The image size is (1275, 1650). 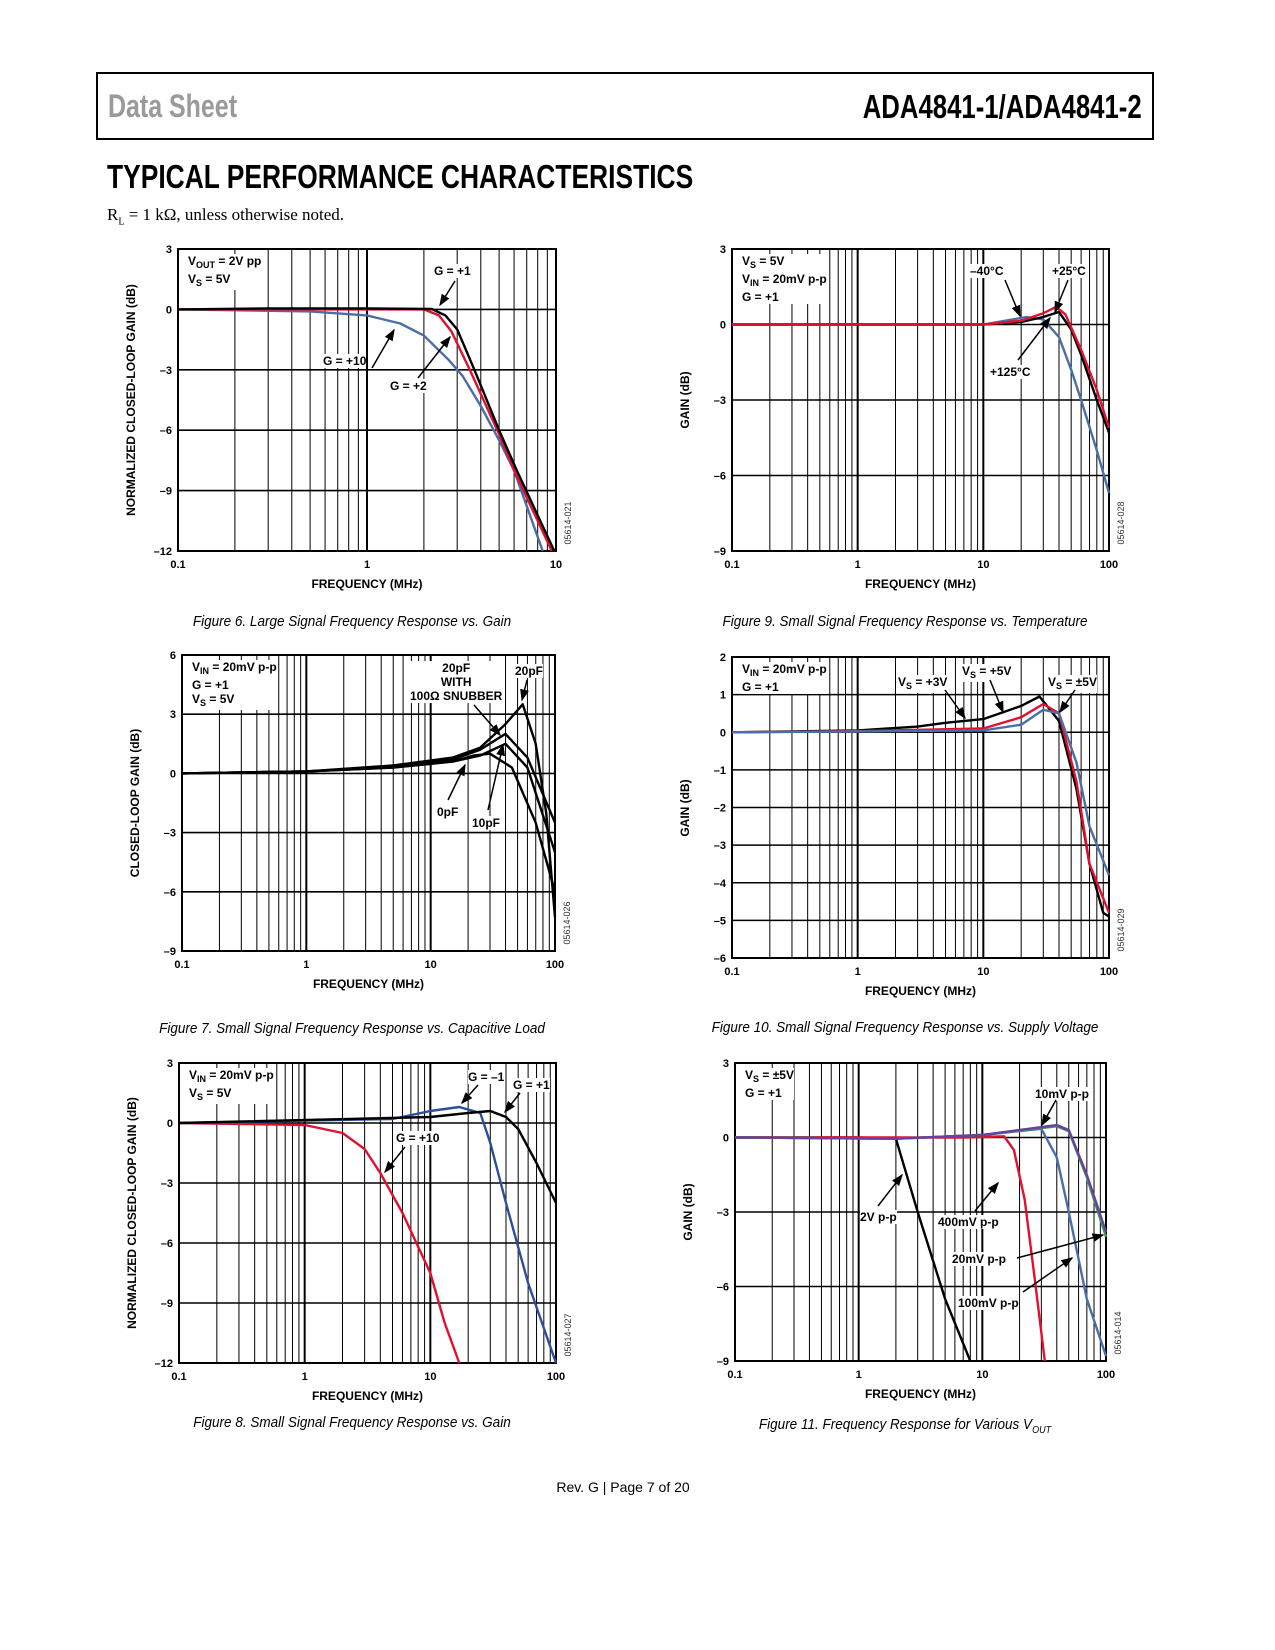 What do you see at coordinates (1002, 106) in the screenshot?
I see `header-part-number: ADA4841-1/ADA4841-2` at bounding box center [1002, 106].